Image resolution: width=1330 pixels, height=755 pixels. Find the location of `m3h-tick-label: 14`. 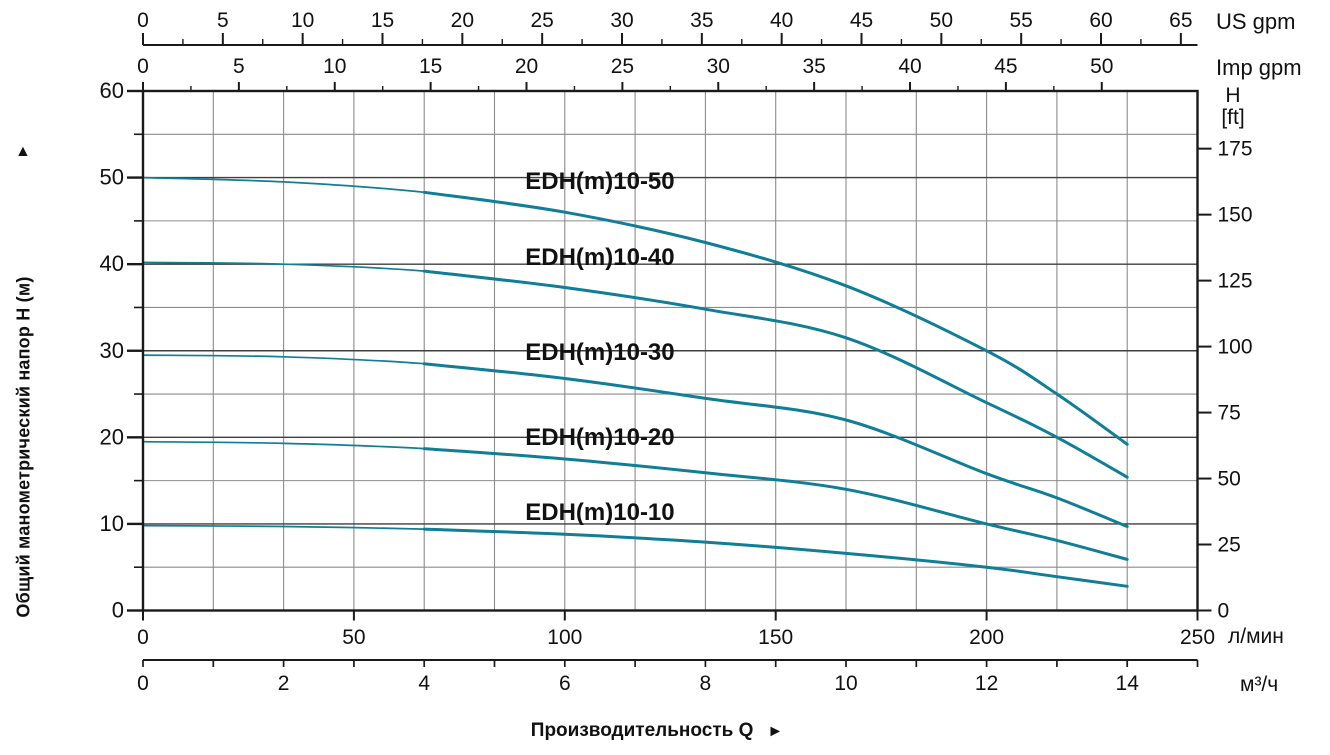

m3h-tick-label: 14 is located at coordinates (1128, 683).